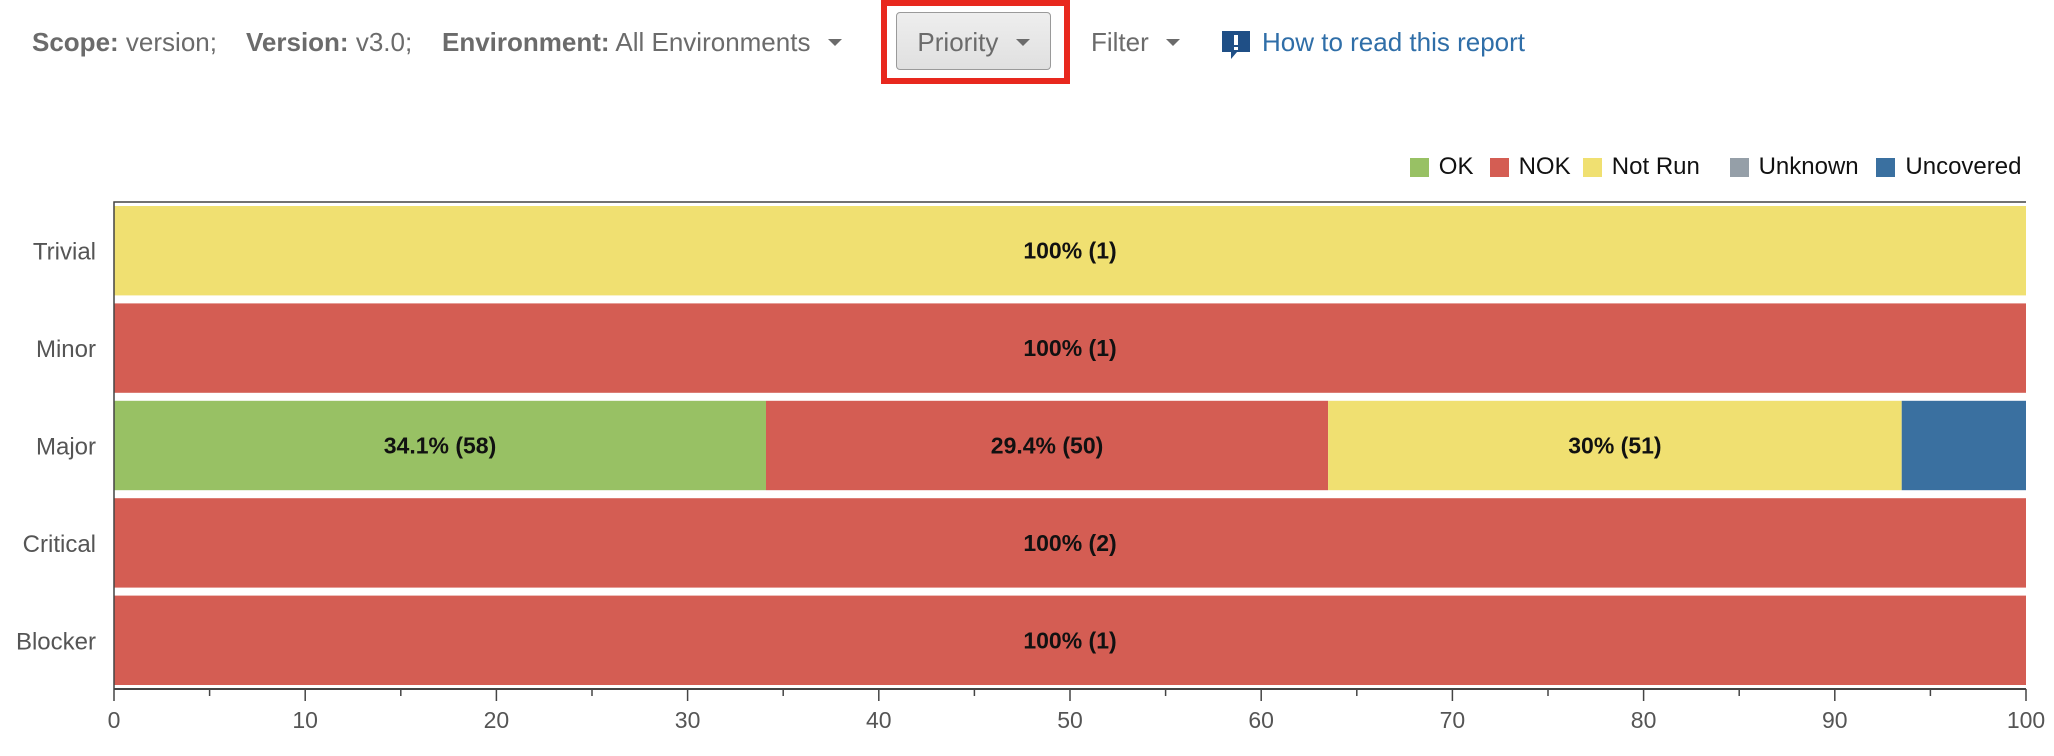 This screenshot has height=756, width=2054. I want to click on data-label-major-ok: 34.1% (58), so click(440, 446).